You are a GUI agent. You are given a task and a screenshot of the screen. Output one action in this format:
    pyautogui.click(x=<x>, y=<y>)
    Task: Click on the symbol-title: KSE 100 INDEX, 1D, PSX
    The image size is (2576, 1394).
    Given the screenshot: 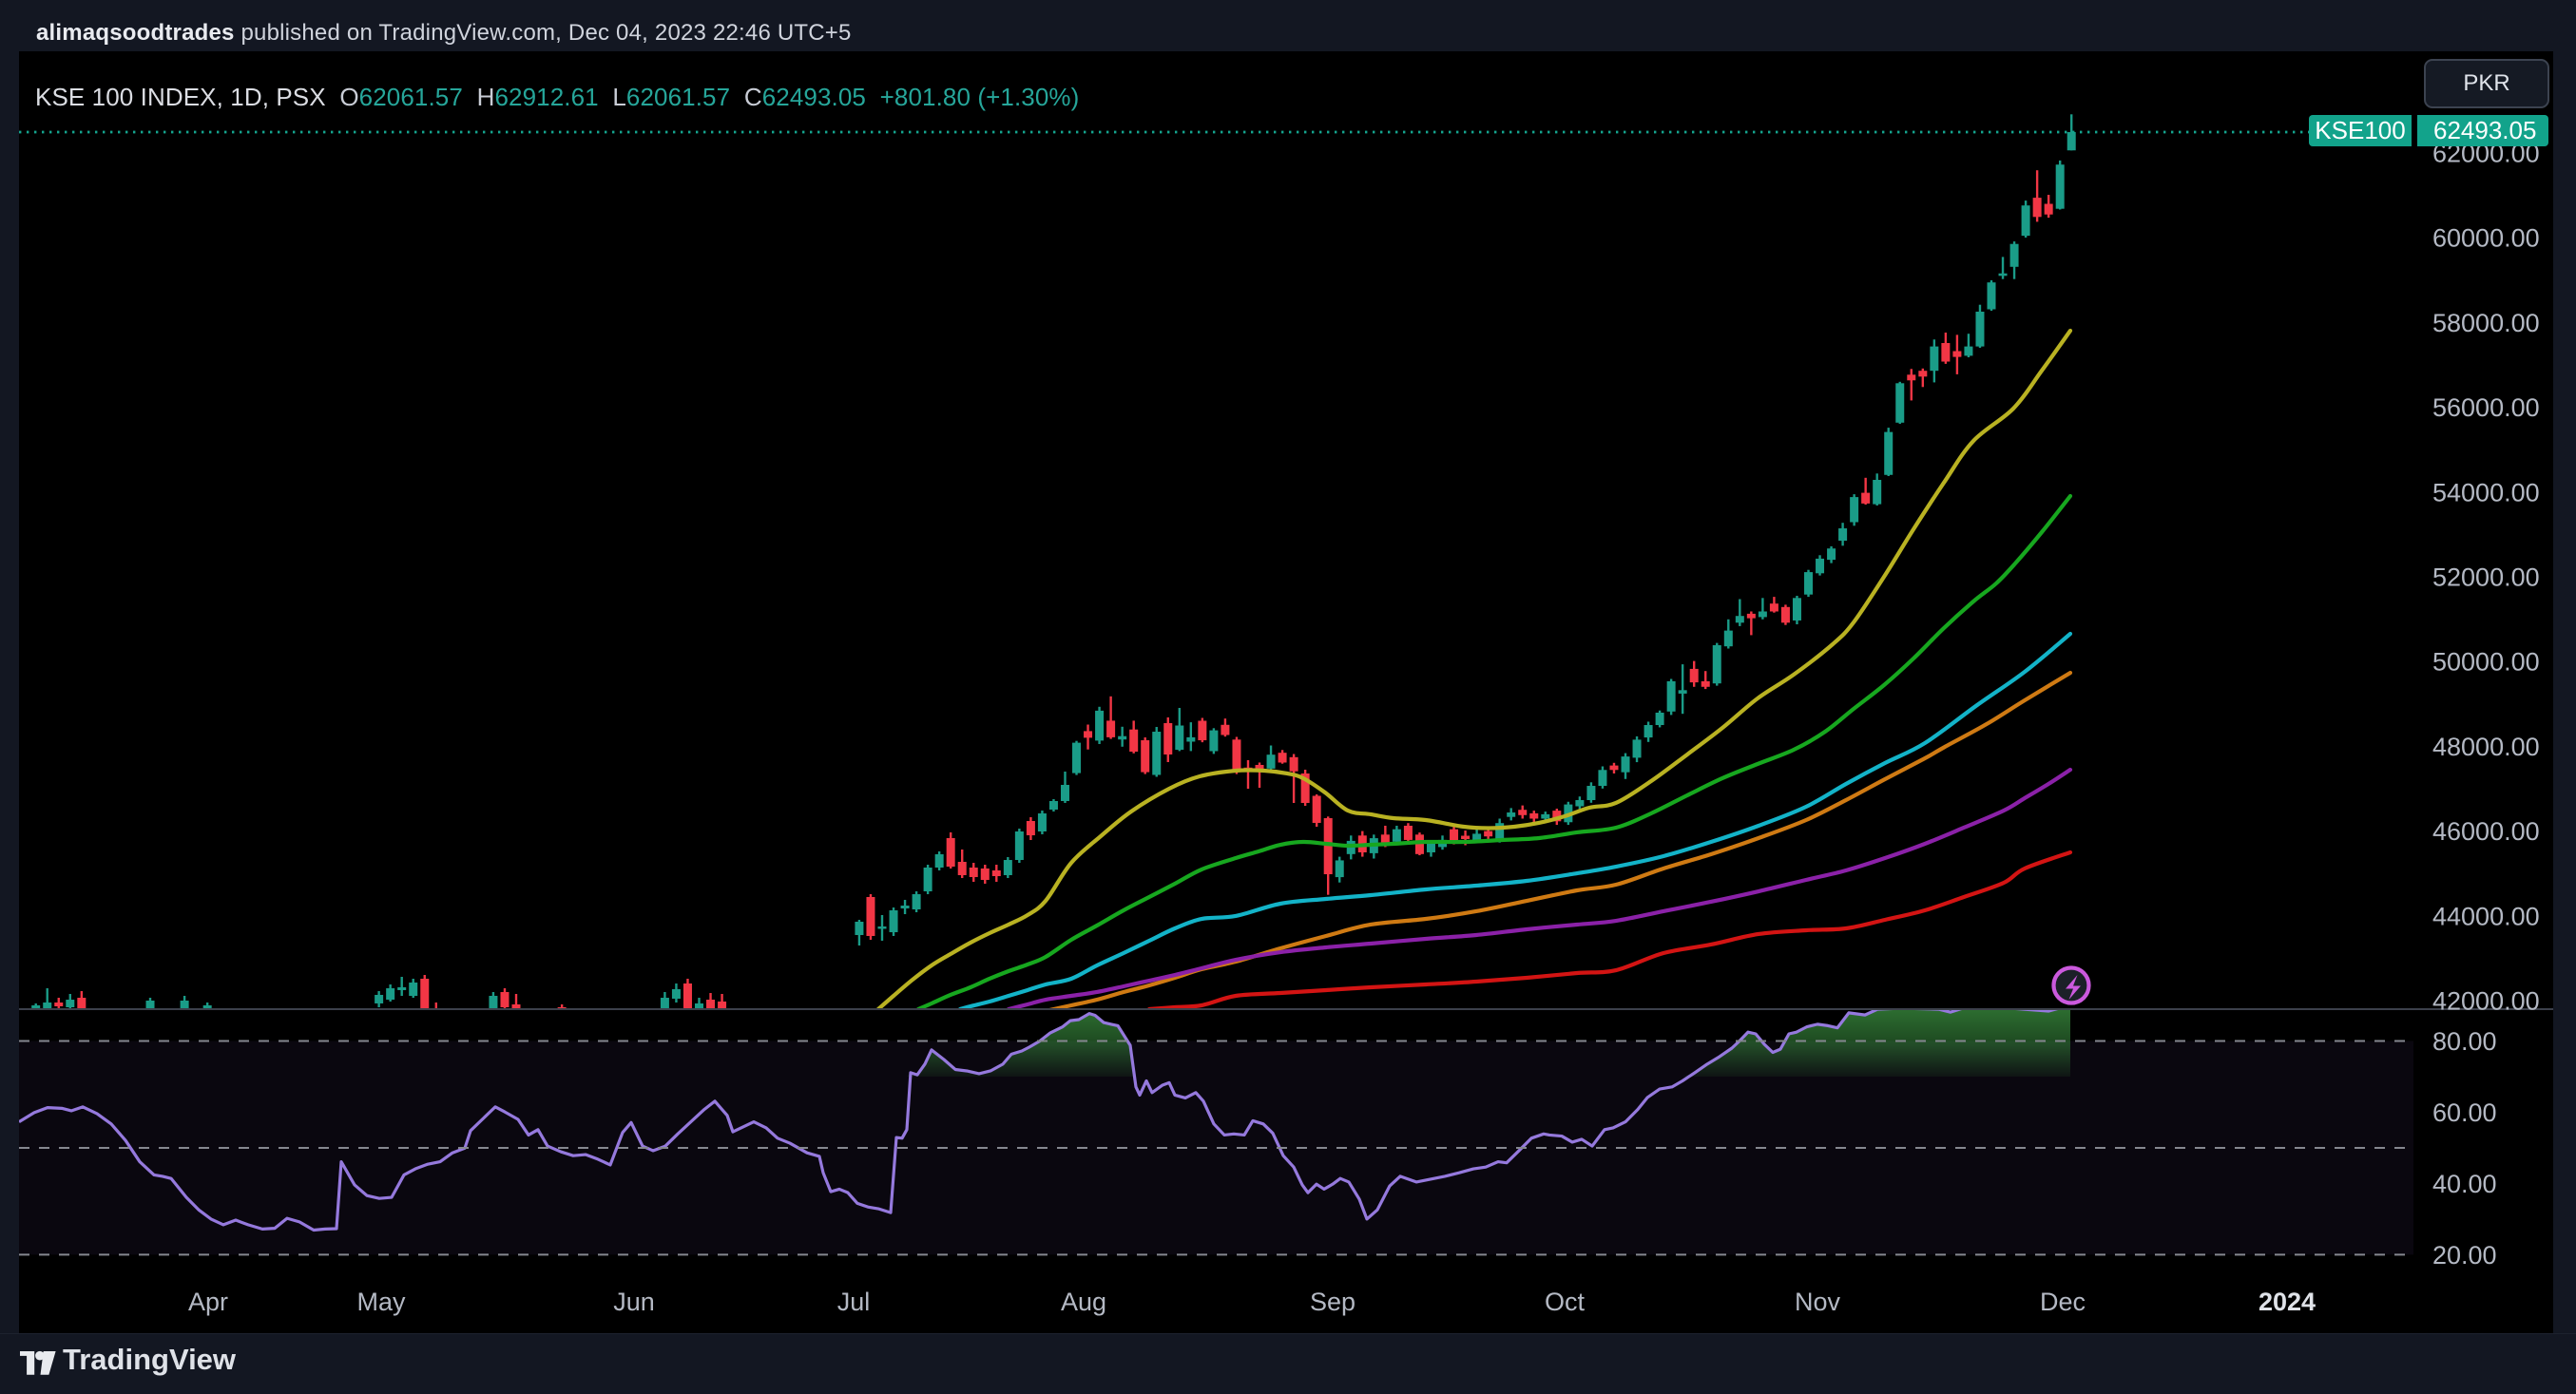 What is the action you would take?
    pyautogui.click(x=180, y=97)
    